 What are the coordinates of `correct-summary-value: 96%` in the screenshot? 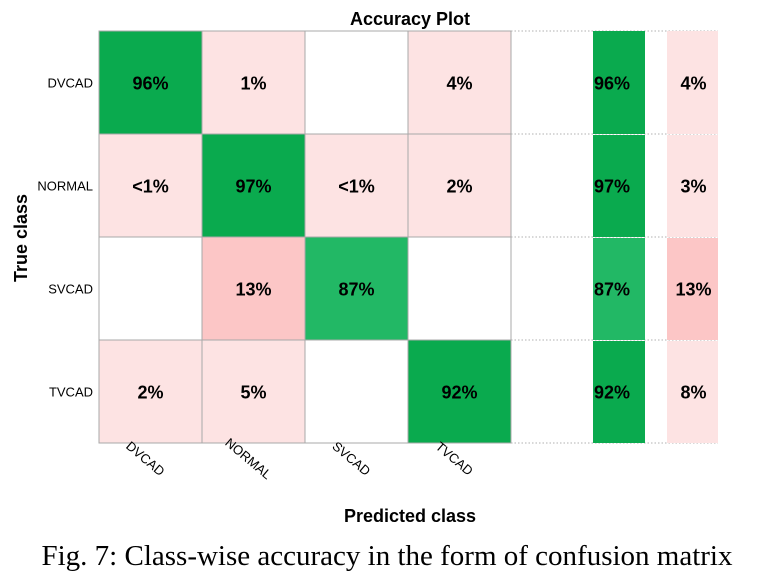 It's located at (612, 84).